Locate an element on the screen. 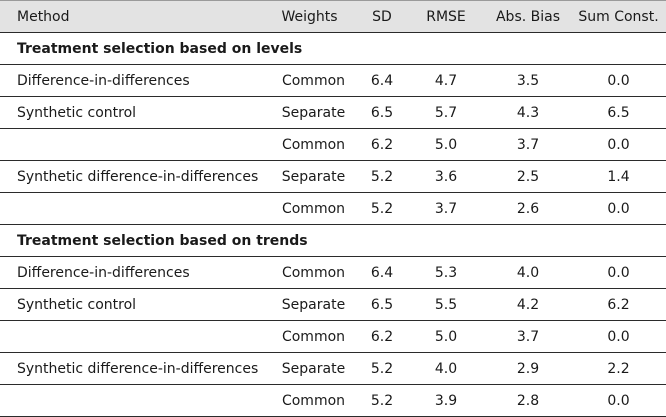 The width and height of the screenshot is (666, 417). header-rmse: RMSE is located at coordinates (446, 16).